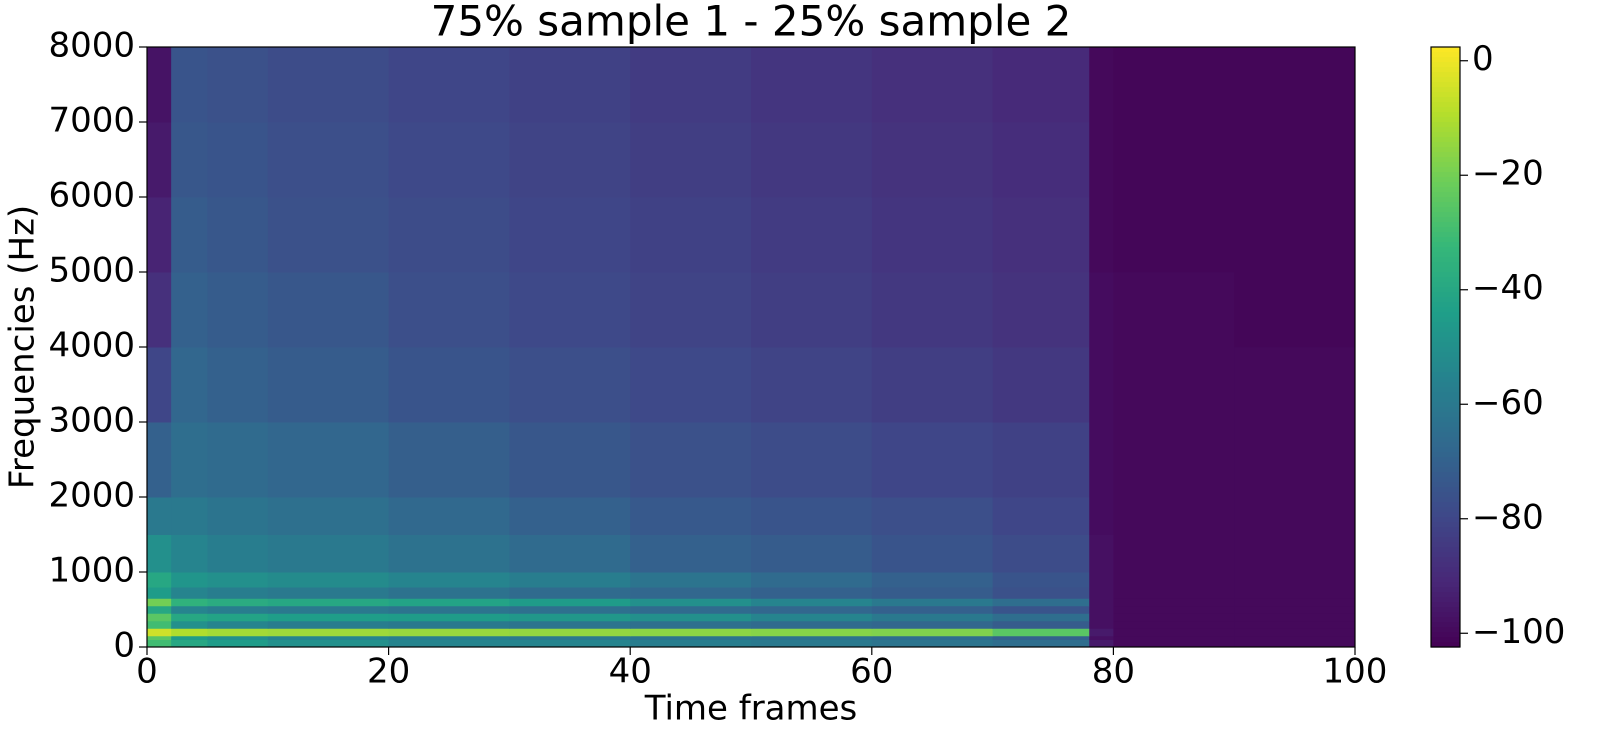  I want to click on y-tick-label: 3000, so click(91, 421).